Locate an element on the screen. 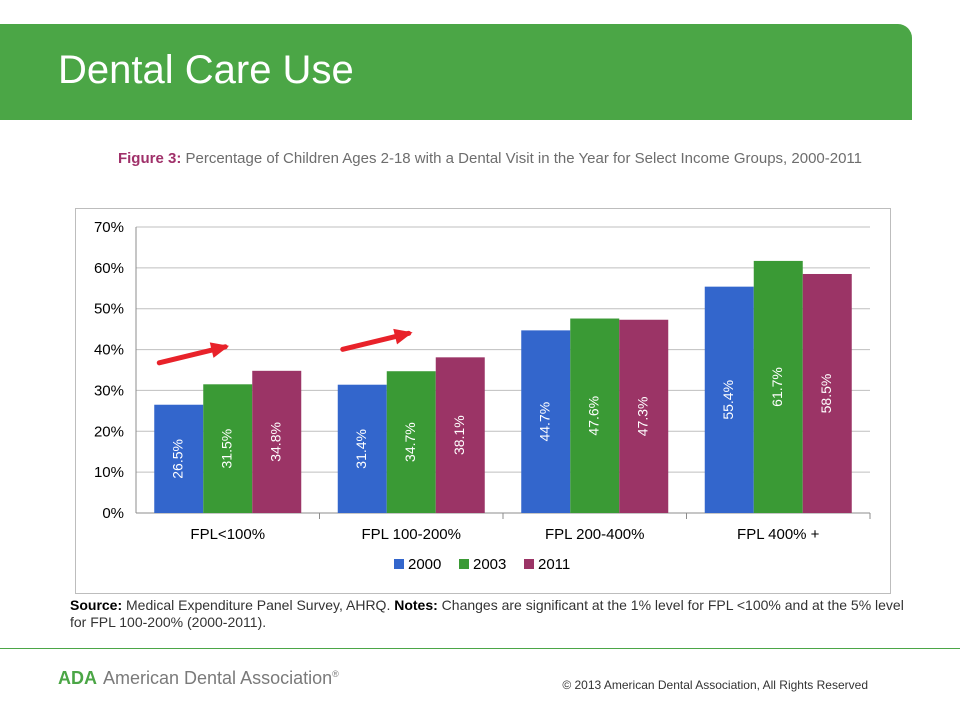  legend-label: 2003 is located at coordinates (489, 564).